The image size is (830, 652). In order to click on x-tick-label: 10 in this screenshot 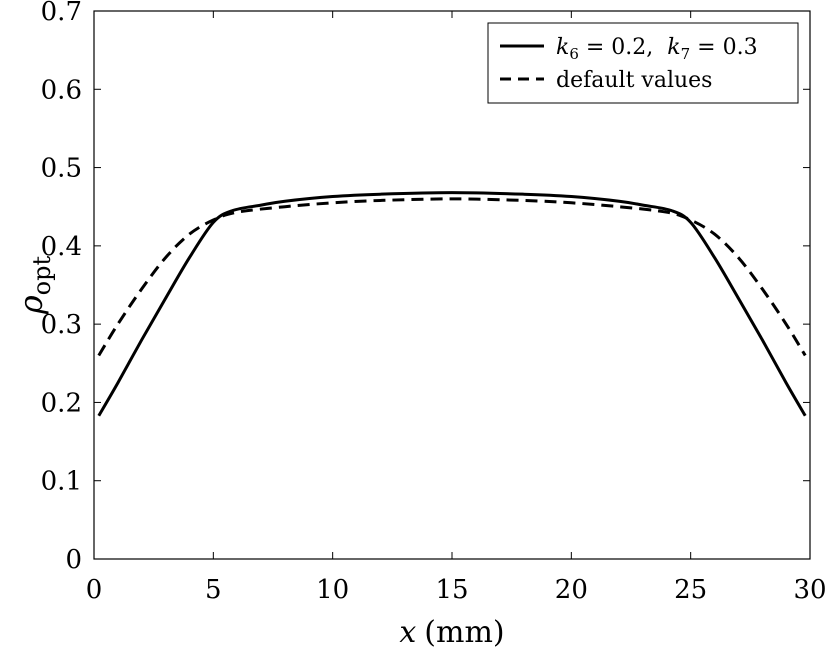, I will do `click(332, 590)`.